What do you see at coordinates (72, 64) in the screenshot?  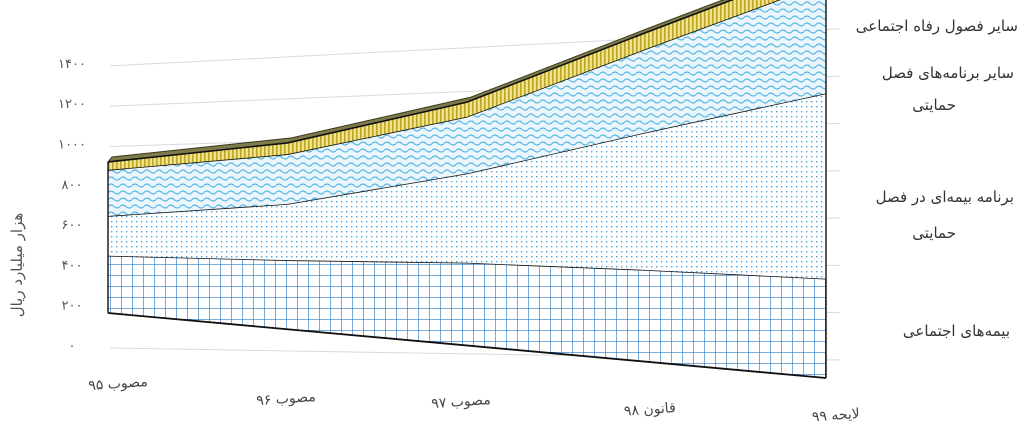 I see `y-tick-label: ۱۴۰۰` at bounding box center [72, 64].